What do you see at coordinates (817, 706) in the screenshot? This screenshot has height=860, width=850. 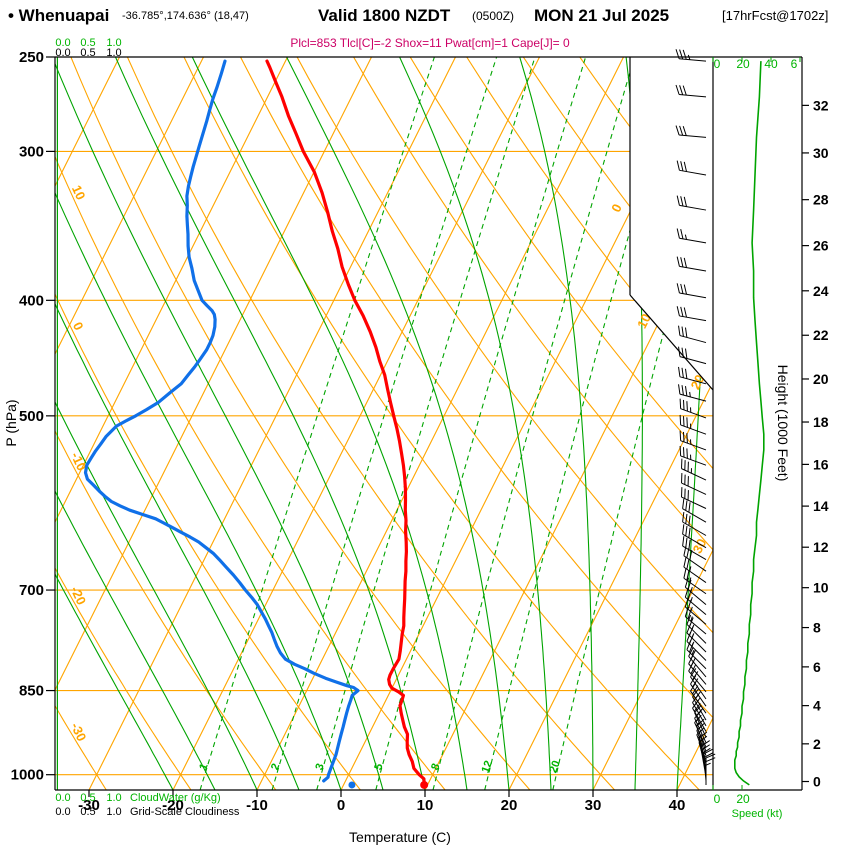 I see `height-tick-label: 4` at bounding box center [817, 706].